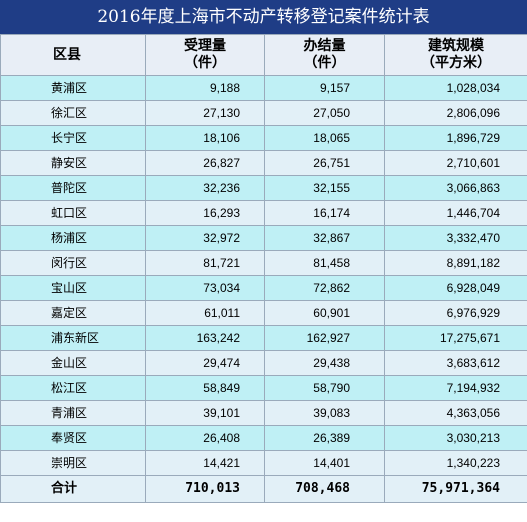 Image resolution: width=527 pixels, height=522 pixels. Describe the element at coordinates (455, 489) in the screenshot. I see `cell-area: 75,971,364` at that location.